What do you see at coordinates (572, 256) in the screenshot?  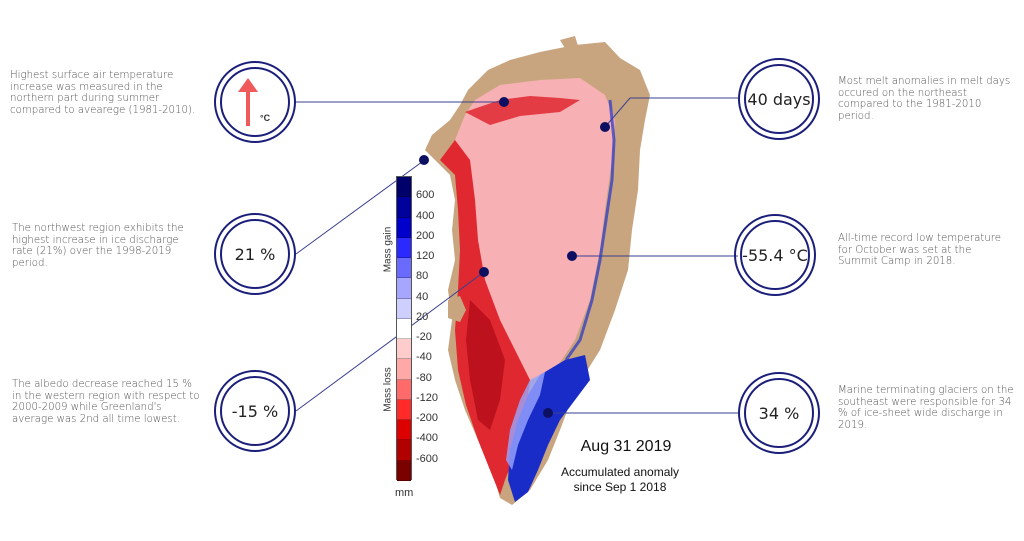 I see `marker-summit` at bounding box center [572, 256].